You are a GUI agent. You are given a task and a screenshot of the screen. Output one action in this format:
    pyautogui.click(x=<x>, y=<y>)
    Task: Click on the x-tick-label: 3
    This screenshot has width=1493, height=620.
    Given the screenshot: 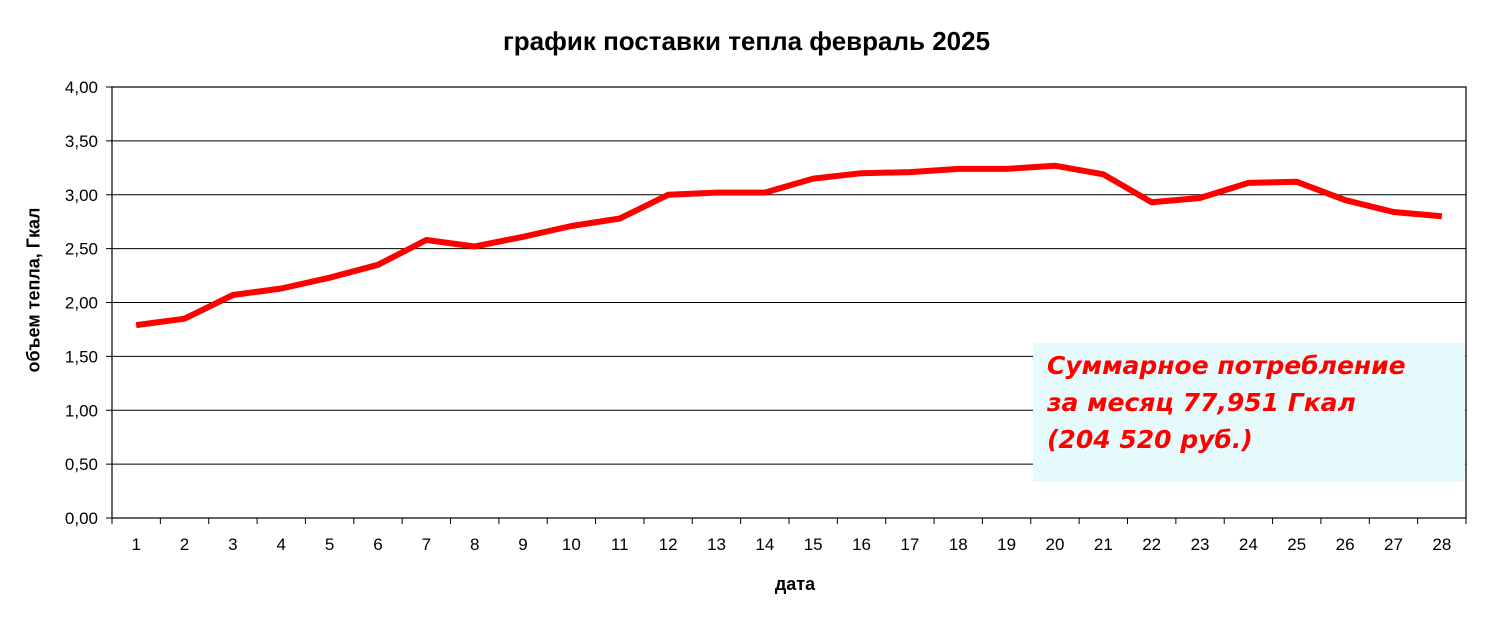 What is the action you would take?
    pyautogui.click(x=232, y=544)
    